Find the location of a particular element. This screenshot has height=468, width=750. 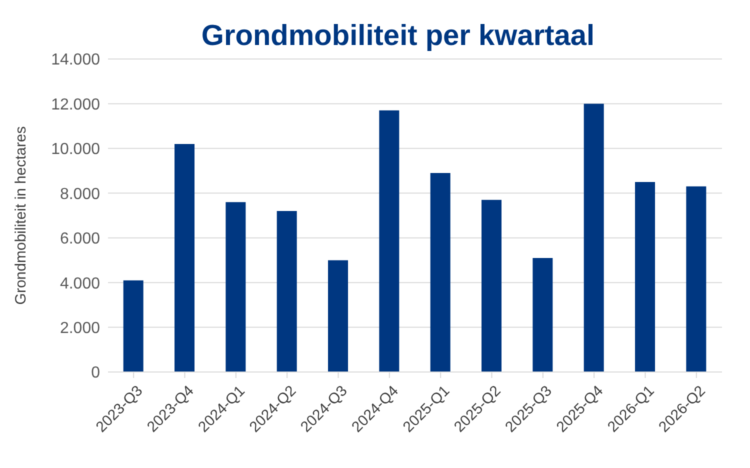

y-tick-label: 14.000 is located at coordinates (75, 60).